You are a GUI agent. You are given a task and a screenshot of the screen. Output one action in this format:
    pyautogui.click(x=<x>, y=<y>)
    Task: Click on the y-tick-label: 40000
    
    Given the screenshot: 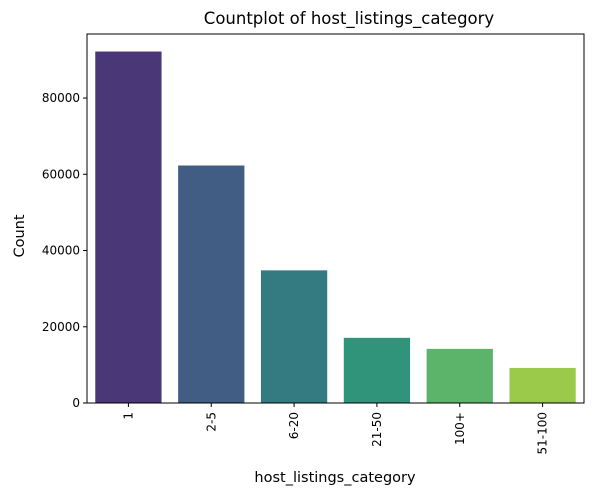 What is the action you would take?
    pyautogui.click(x=61, y=251)
    